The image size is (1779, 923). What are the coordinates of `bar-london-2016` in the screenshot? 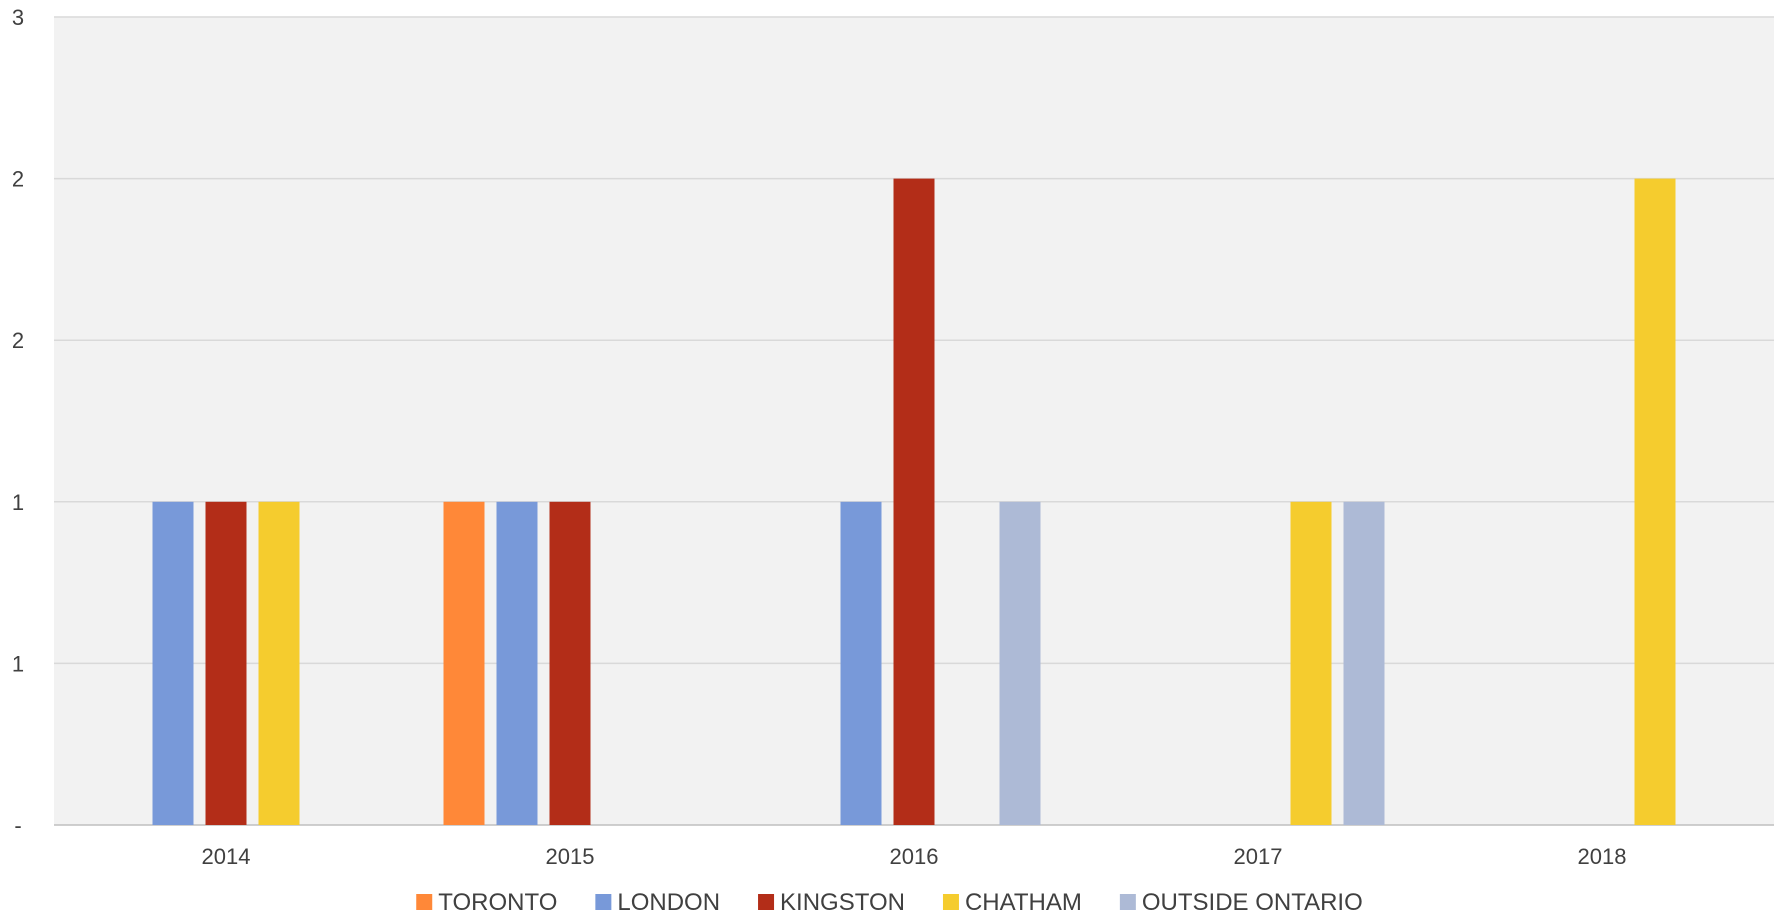 It's located at (861, 663).